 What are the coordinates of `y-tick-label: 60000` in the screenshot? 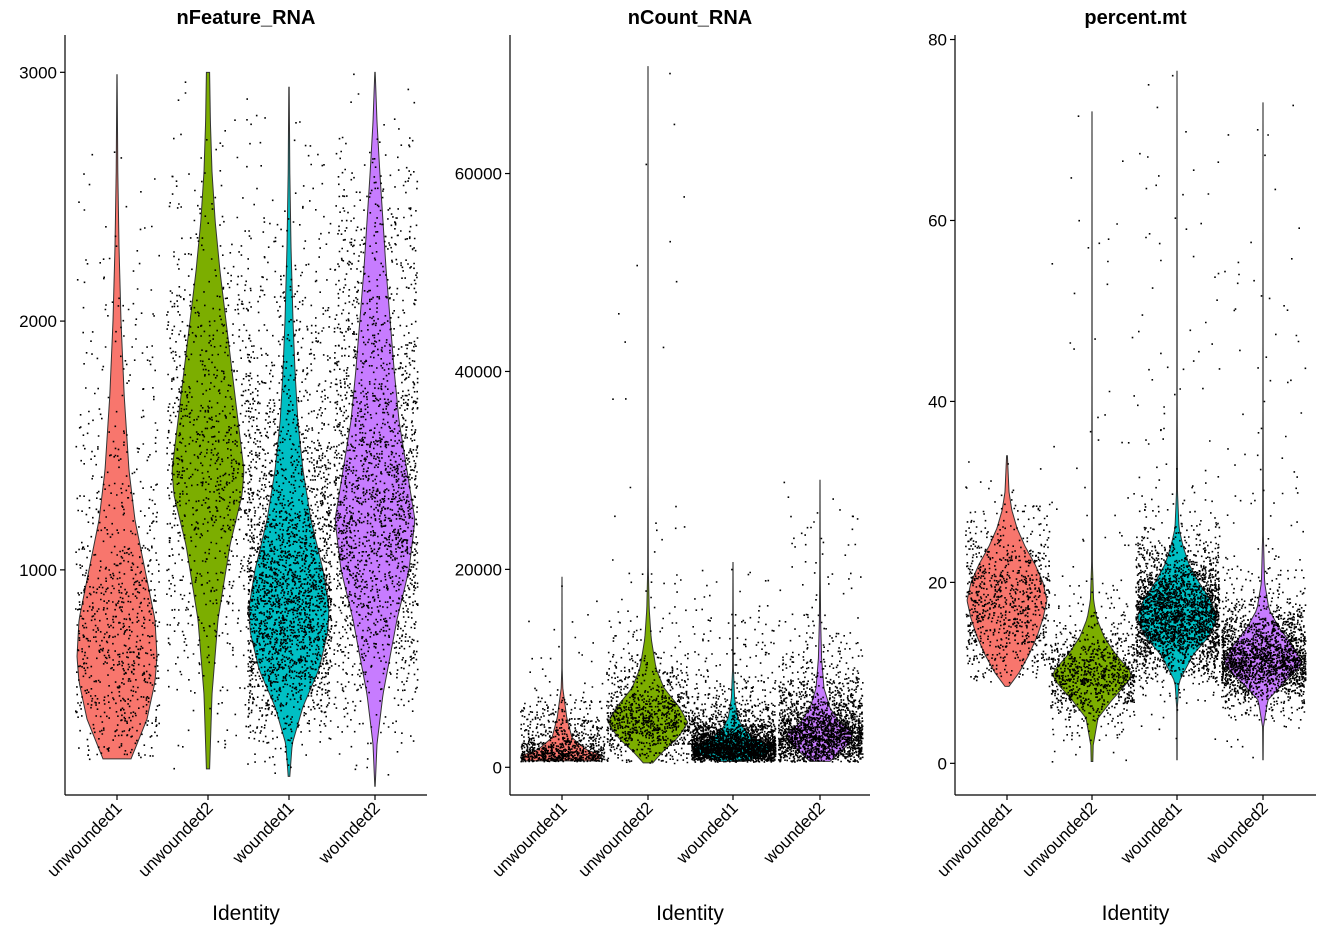 It's located at (478, 174).